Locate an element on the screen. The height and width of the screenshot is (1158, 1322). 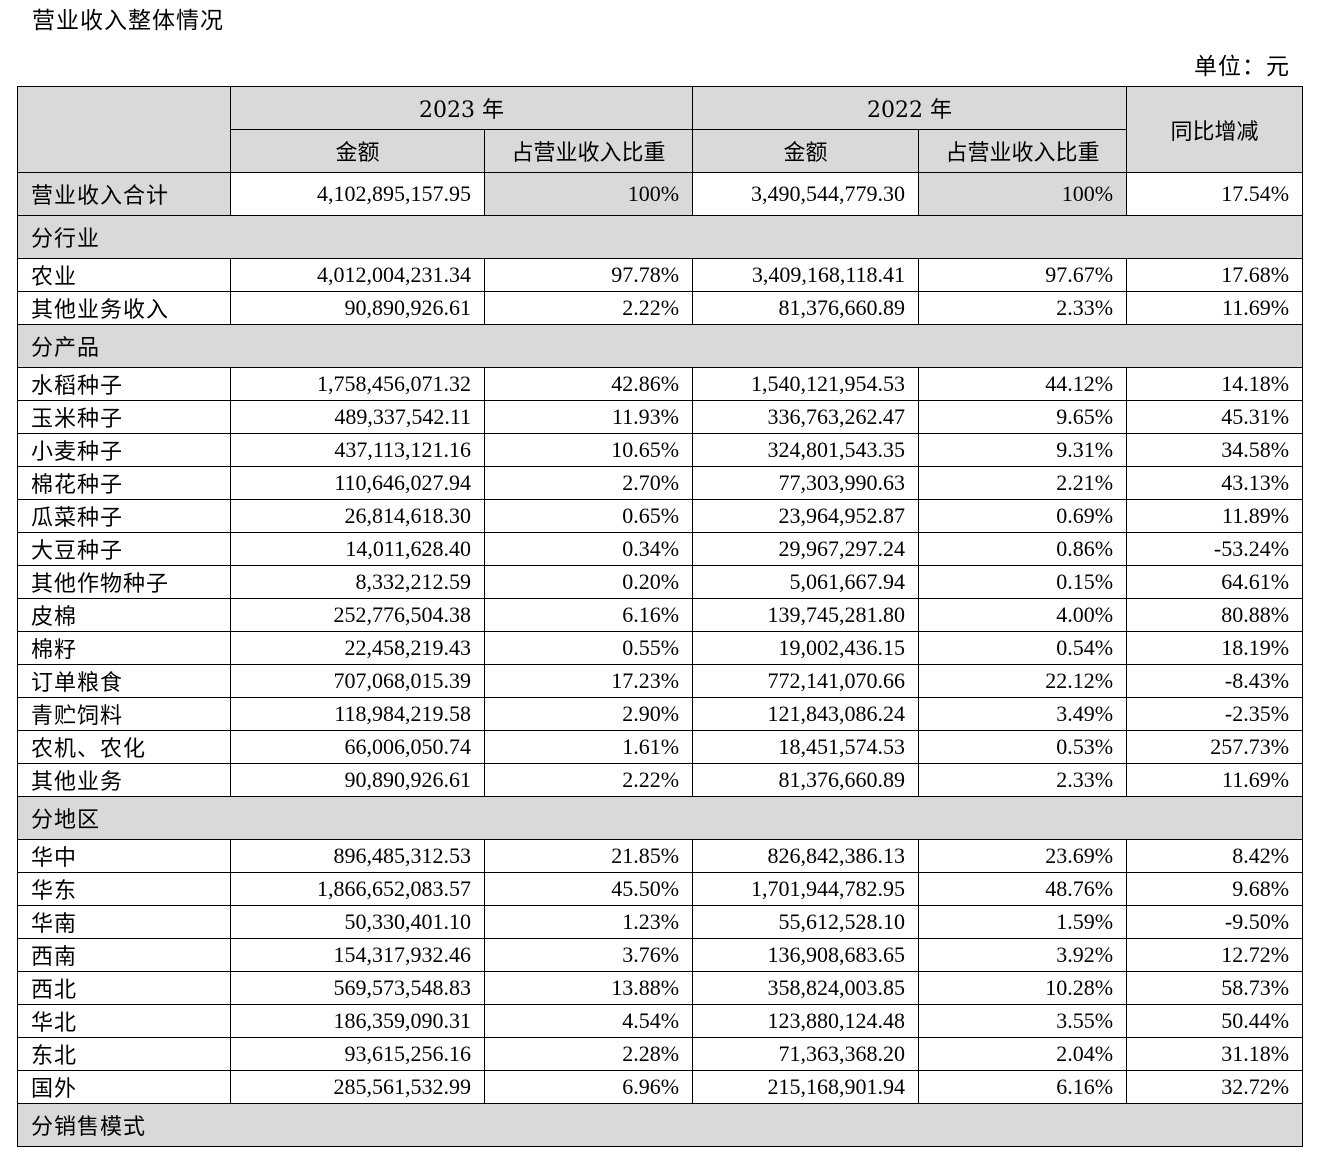
share-2023: 13.88% is located at coordinates (588, 988).